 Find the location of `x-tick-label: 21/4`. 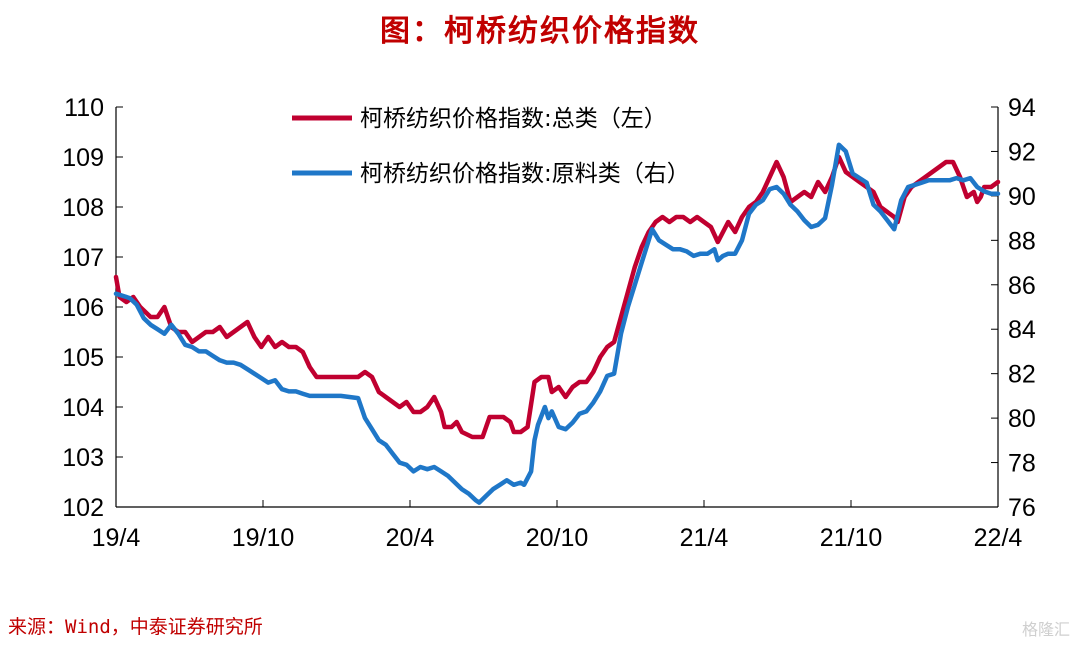

x-tick-label: 21/4 is located at coordinates (704, 538).